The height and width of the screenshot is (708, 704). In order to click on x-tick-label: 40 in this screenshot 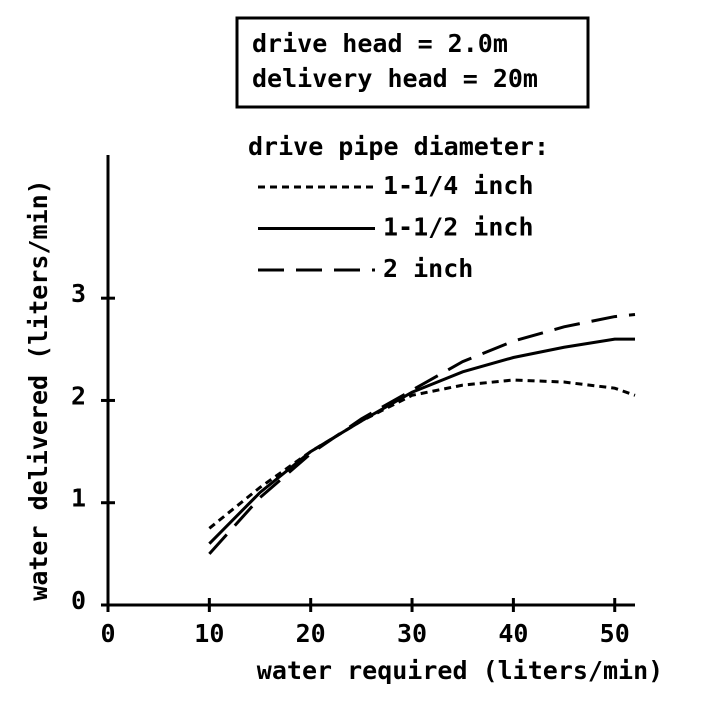, I will do `click(513, 633)`.